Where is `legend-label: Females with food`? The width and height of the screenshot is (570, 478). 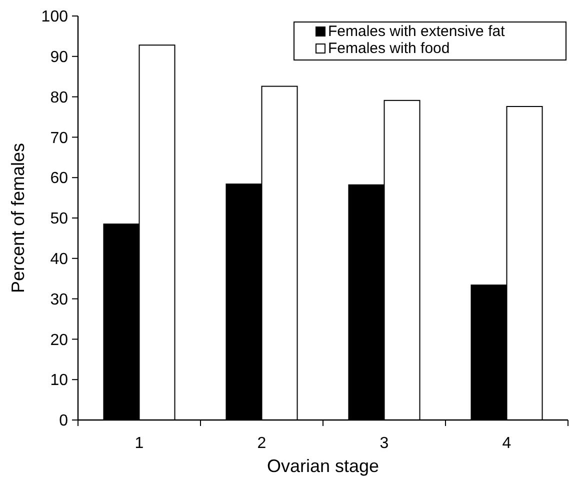 legend-label: Females with food is located at coordinates (389, 48).